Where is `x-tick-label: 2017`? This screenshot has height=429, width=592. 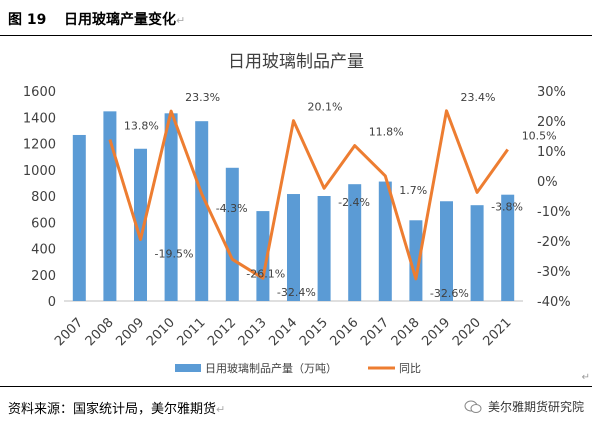
x-tick-label: 2017 is located at coordinates (375, 332).